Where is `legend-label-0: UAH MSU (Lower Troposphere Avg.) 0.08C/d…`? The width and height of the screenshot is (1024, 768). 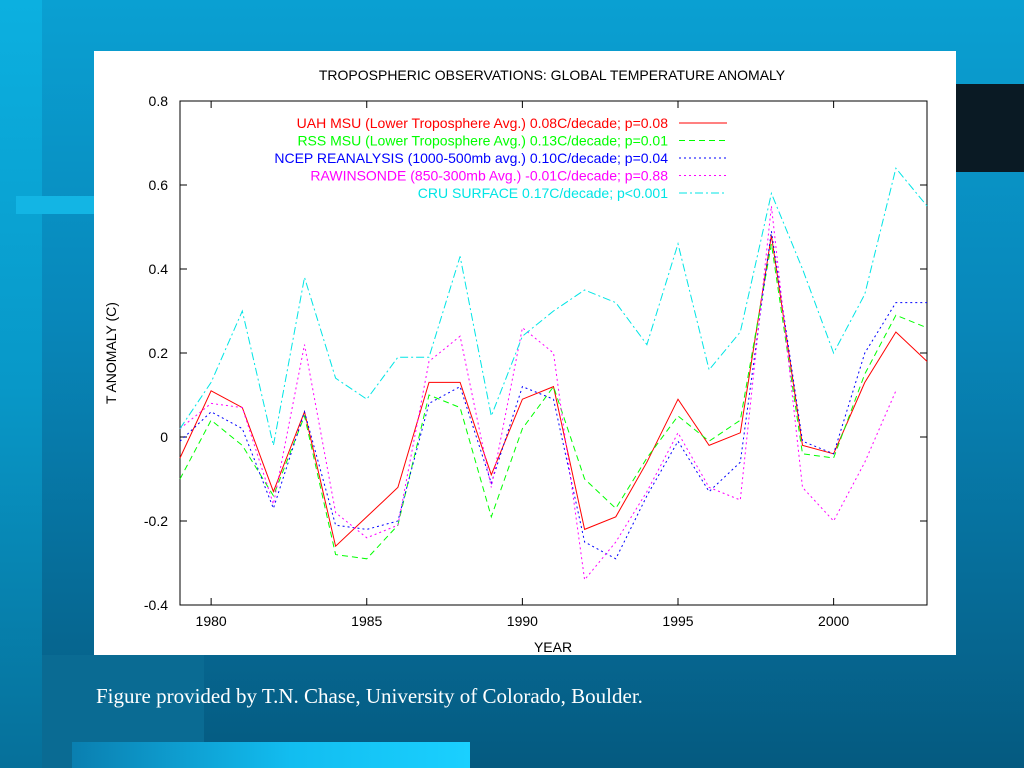 legend-label-0: UAH MSU (Lower Troposphere Avg.) 0.08C/d… is located at coordinates (483, 123).